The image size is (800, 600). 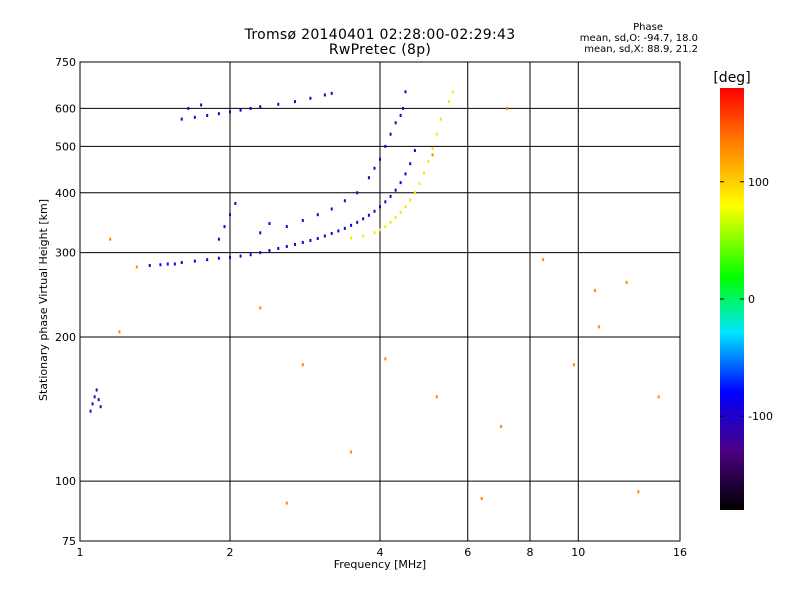 I want to click on y-tick-label: 100, so click(x=65, y=481).